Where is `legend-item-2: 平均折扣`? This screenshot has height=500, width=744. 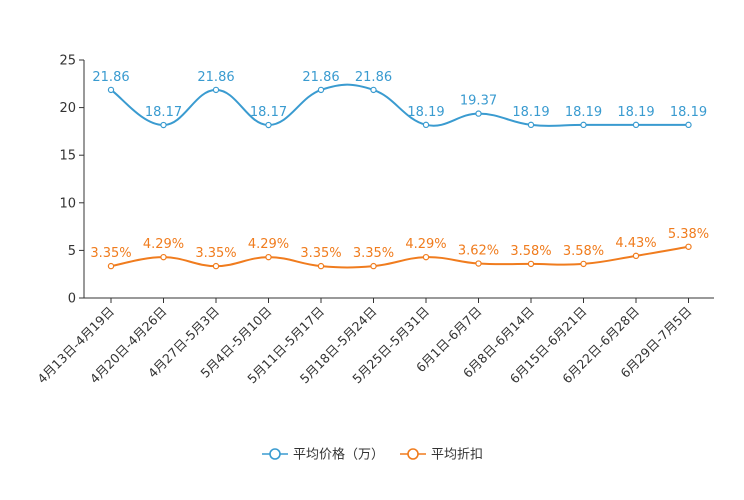
legend-item-2: 平均折扣 is located at coordinates (441, 455).